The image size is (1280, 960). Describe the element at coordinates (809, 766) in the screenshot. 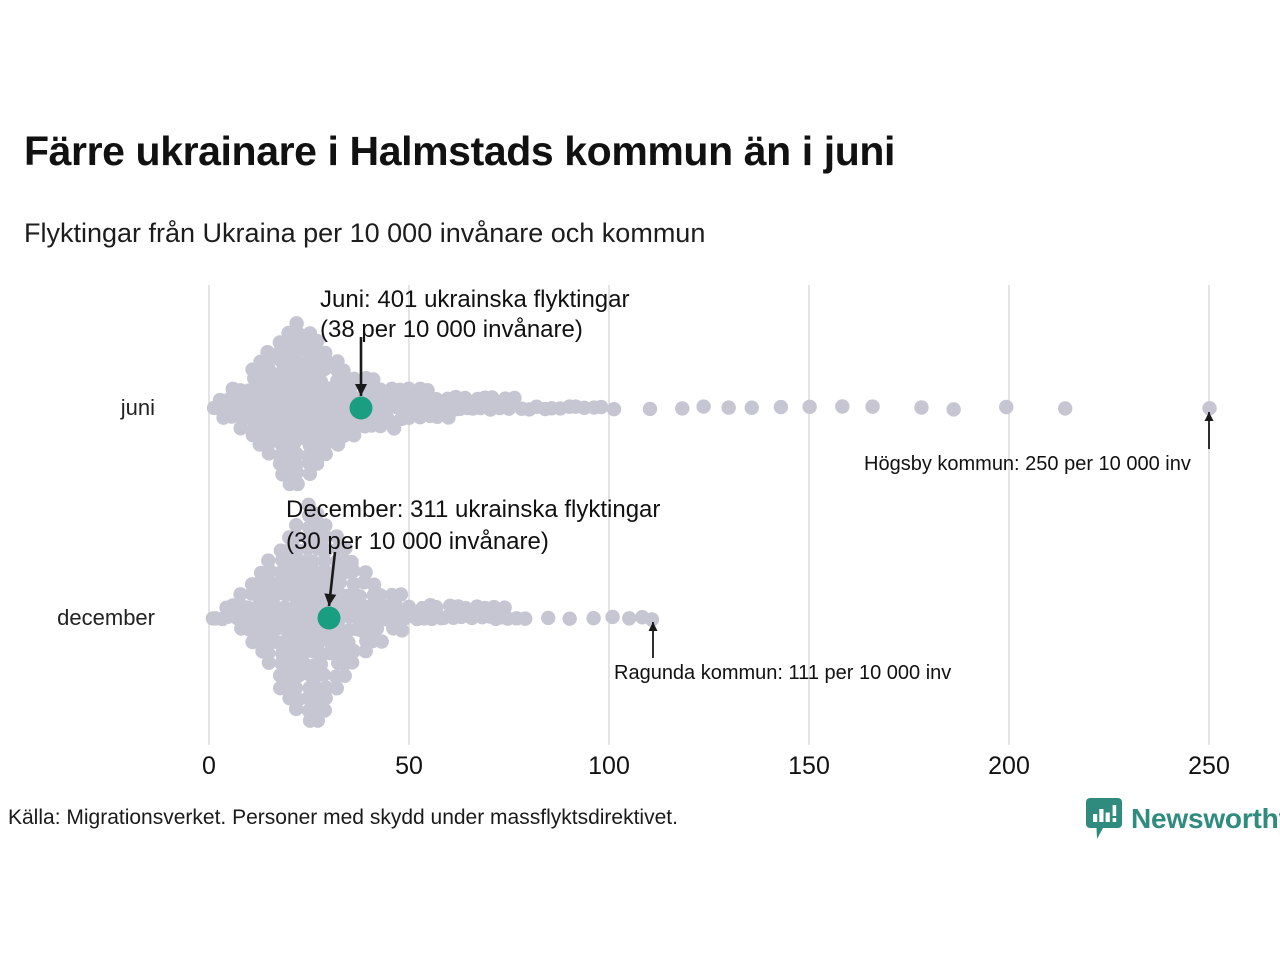

I see `x-tick-label: 150` at that location.